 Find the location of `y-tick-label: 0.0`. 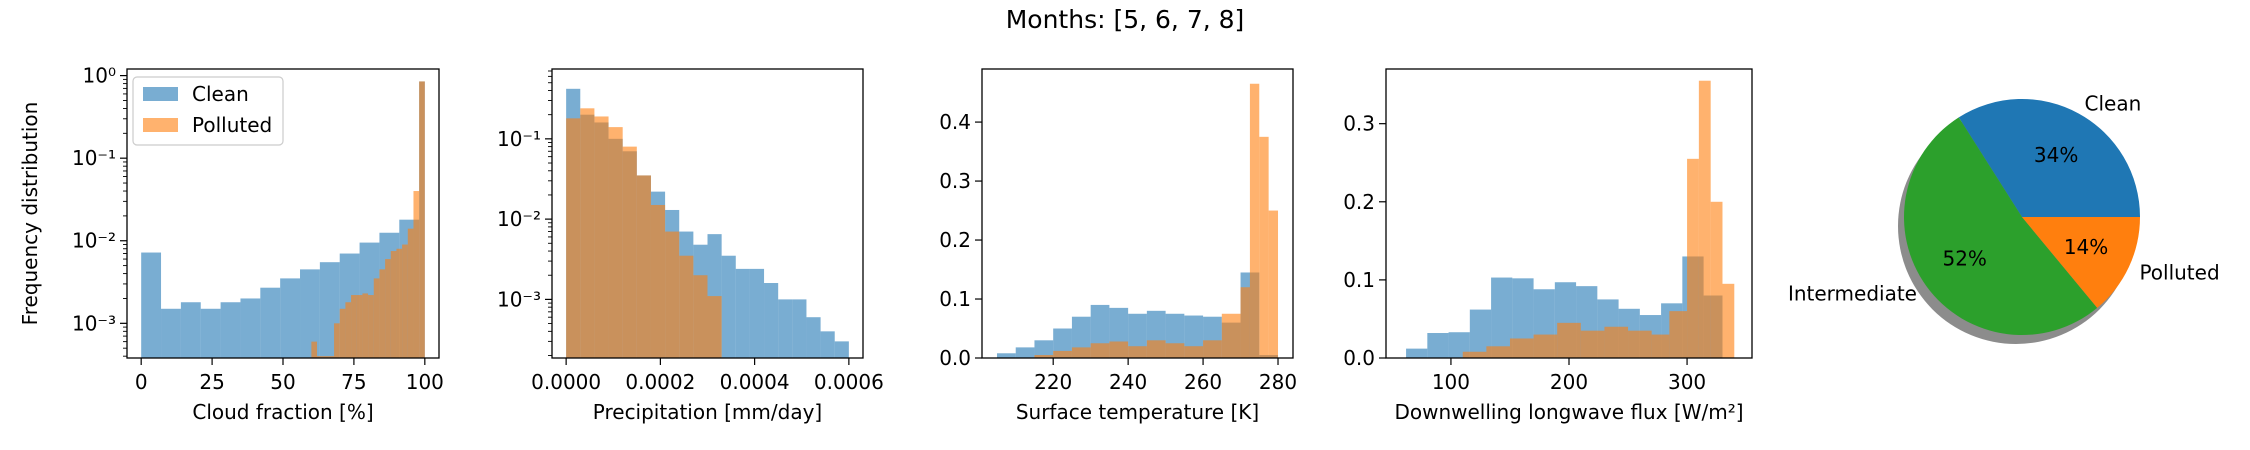

y-tick-label: 0.0 is located at coordinates (955, 358).